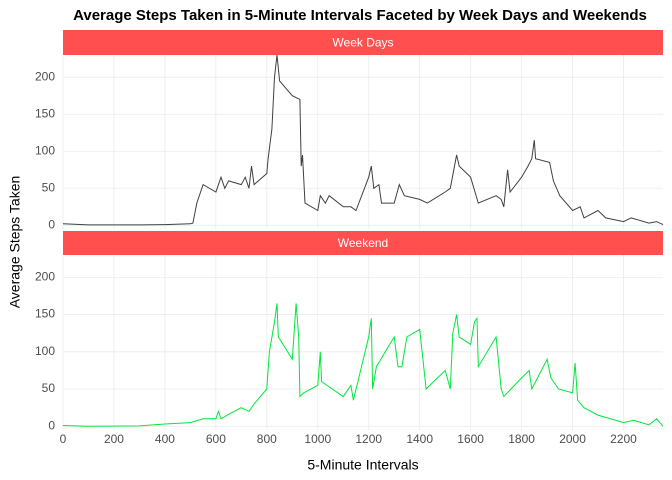 The height and width of the screenshot is (480, 672). Describe the element at coordinates (267, 439) in the screenshot. I see `x-tick-label: 800` at that location.